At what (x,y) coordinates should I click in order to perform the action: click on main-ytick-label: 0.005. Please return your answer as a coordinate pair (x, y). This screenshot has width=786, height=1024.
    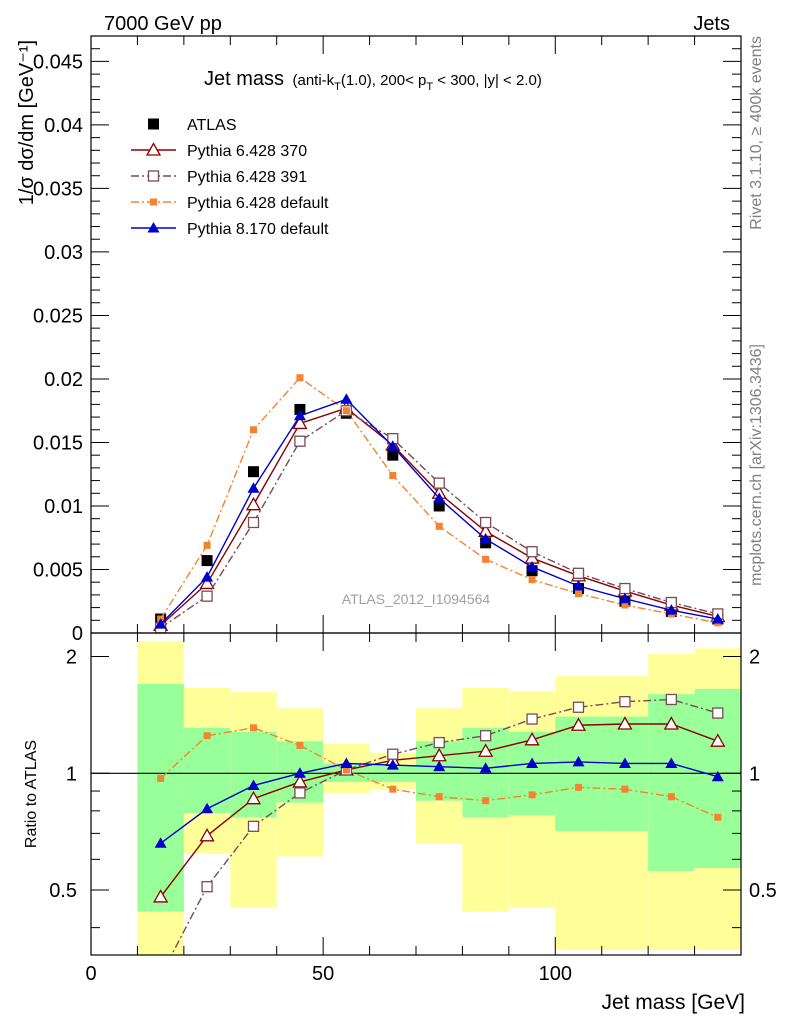
    Looking at the image, I should click on (58, 570).